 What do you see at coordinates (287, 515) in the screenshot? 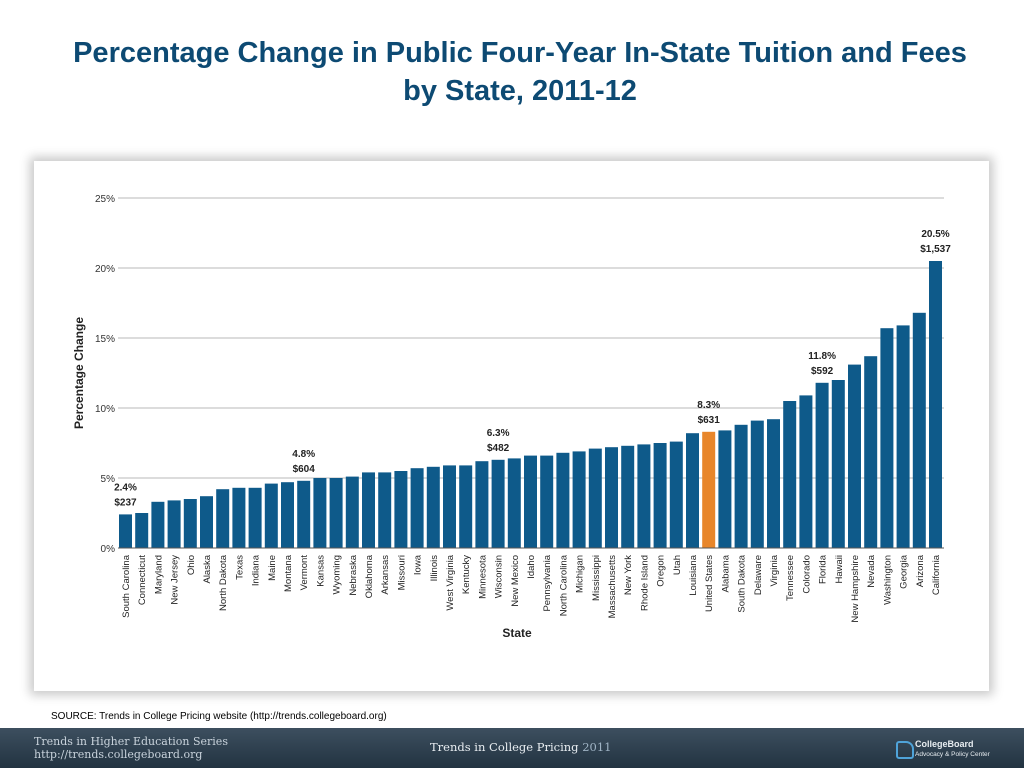
I see `bar-montana` at bounding box center [287, 515].